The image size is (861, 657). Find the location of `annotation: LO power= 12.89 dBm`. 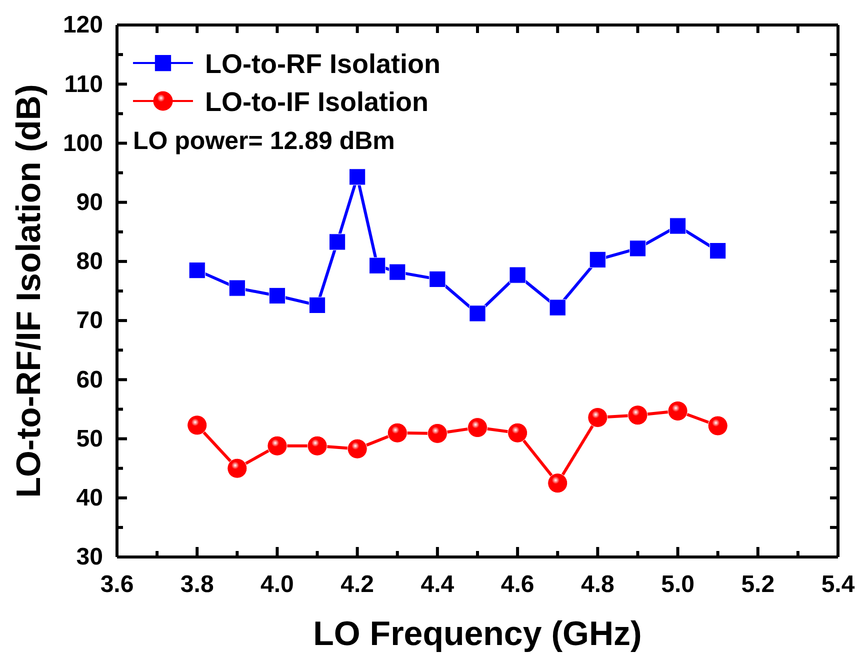

annotation: LO power= 12.89 dBm is located at coordinates (264, 141).